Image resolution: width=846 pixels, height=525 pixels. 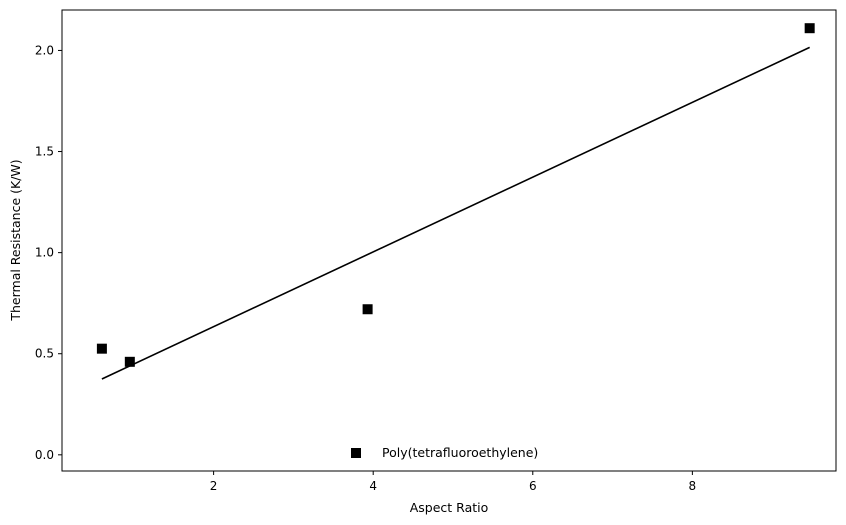 I want to click on x-tick-label: 2, so click(x=214, y=486).